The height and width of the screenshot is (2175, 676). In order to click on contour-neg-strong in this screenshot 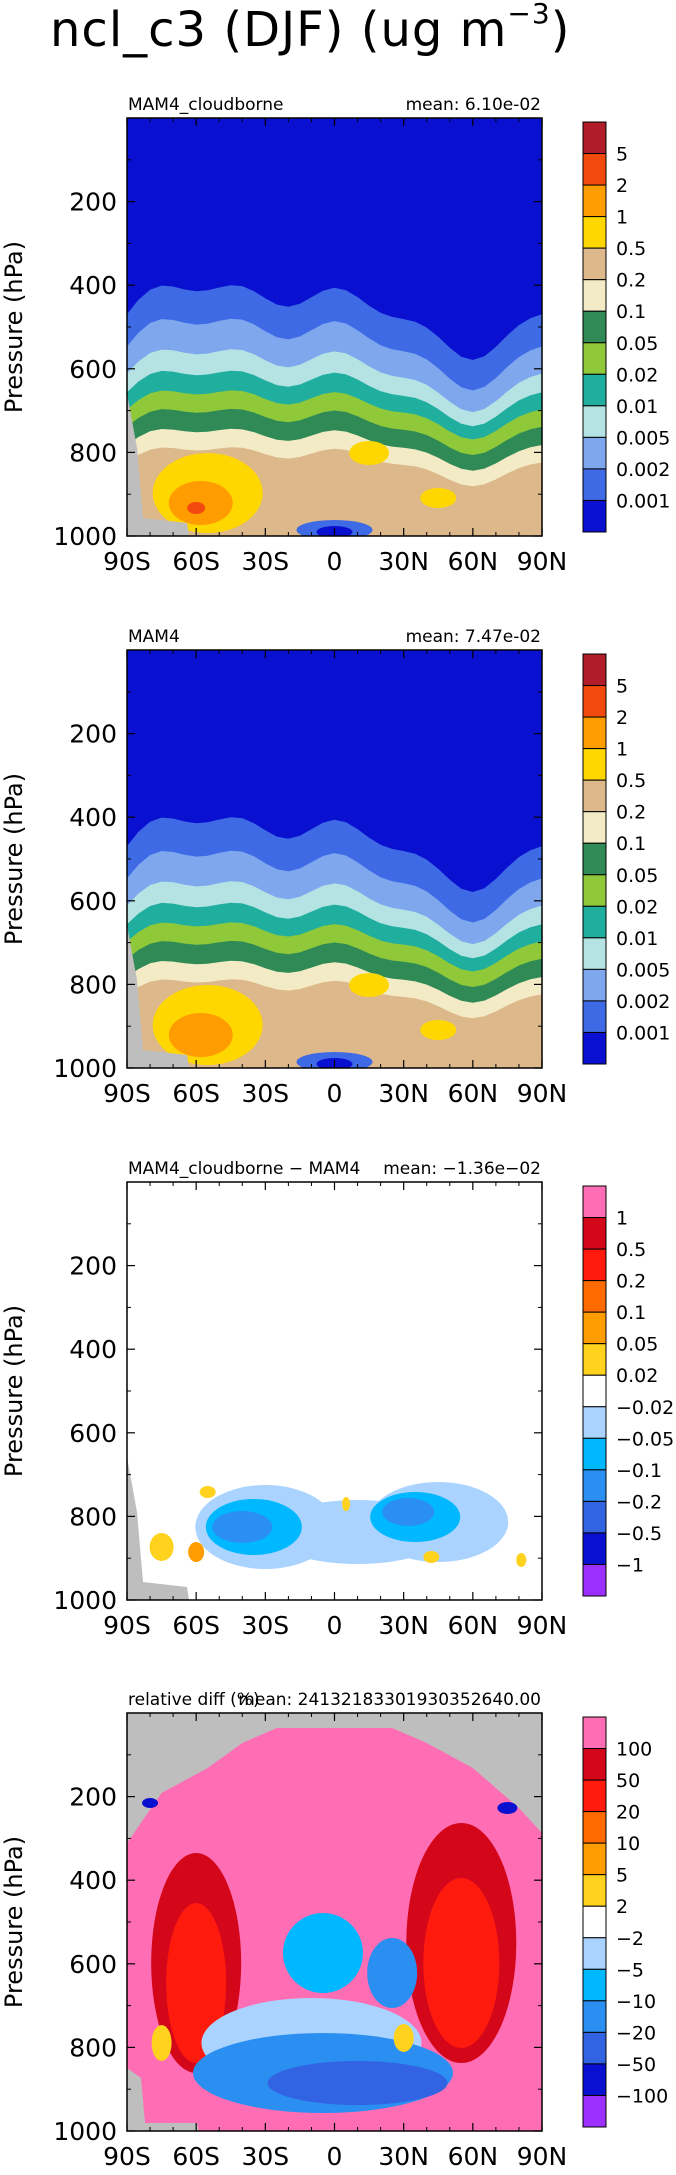, I will do `click(242, 1527)`.